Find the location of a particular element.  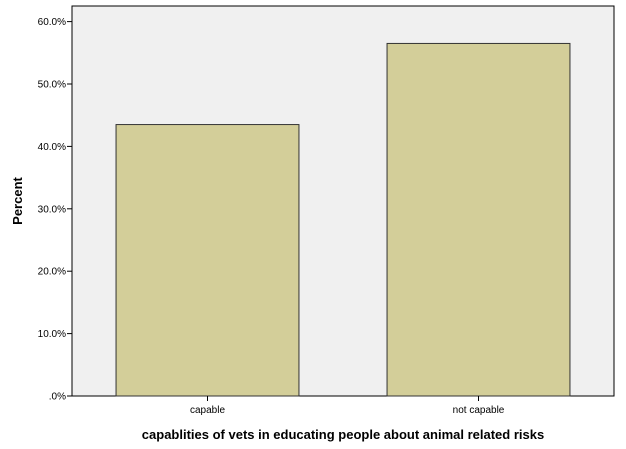

y-tick-label: 30.0% is located at coordinates (52, 209).